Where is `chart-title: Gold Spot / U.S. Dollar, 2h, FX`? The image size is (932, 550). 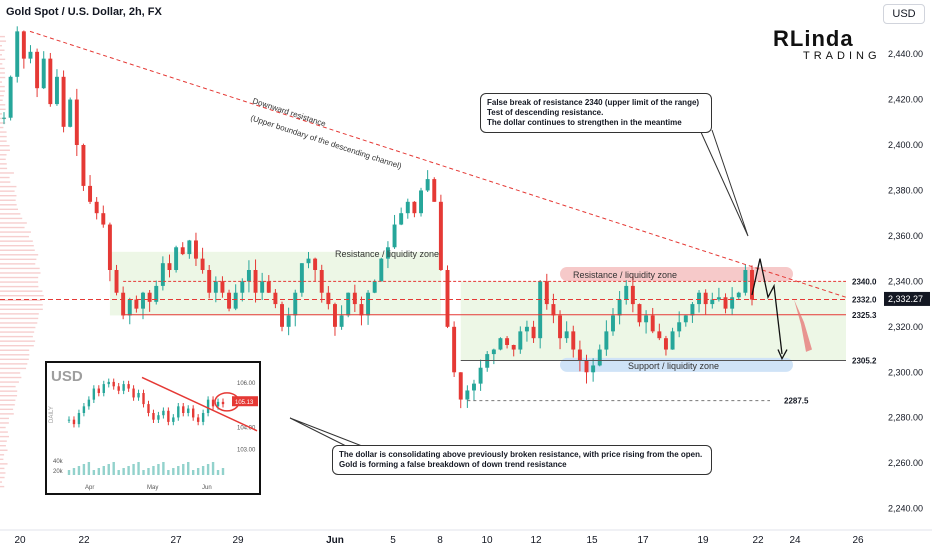 chart-title: Gold Spot / U.S. Dollar, 2h, FX is located at coordinates (84, 12).